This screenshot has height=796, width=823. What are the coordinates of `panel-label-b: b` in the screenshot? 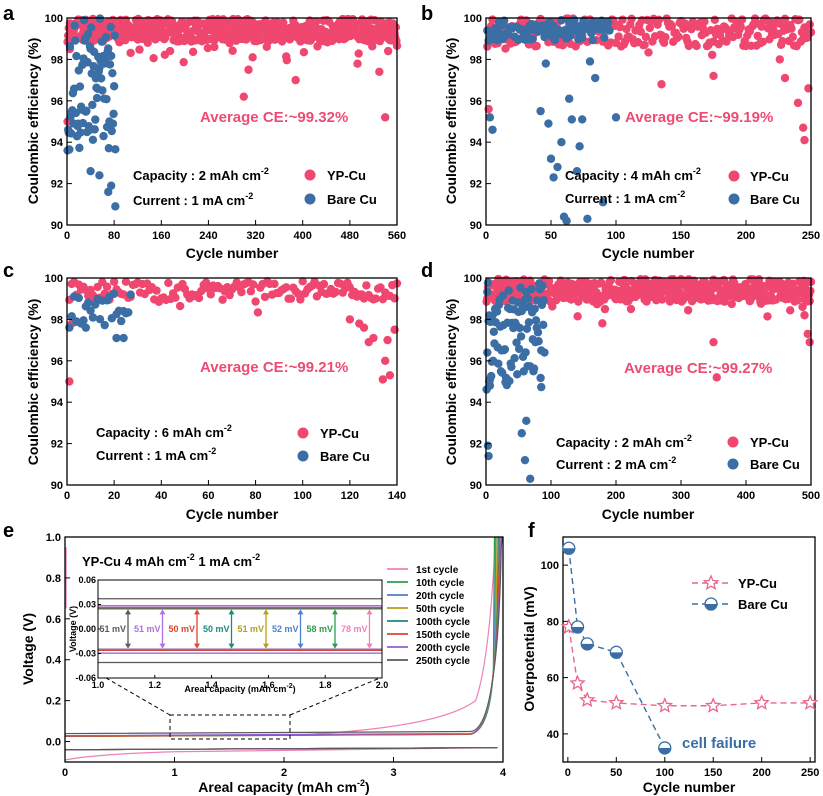 It's located at (427, 14).